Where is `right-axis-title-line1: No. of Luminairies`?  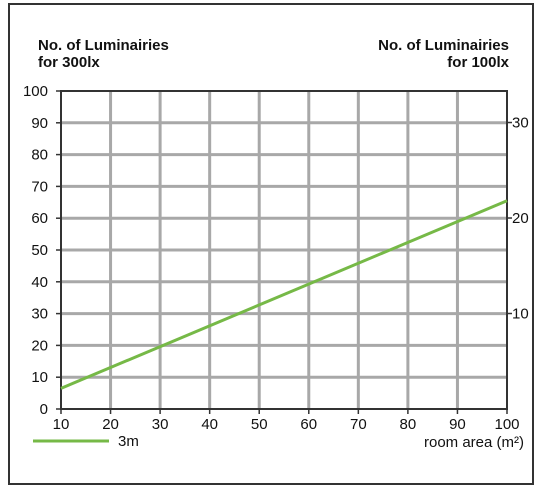
right-axis-title-line1: No. of Luminairies is located at coordinates (443, 45).